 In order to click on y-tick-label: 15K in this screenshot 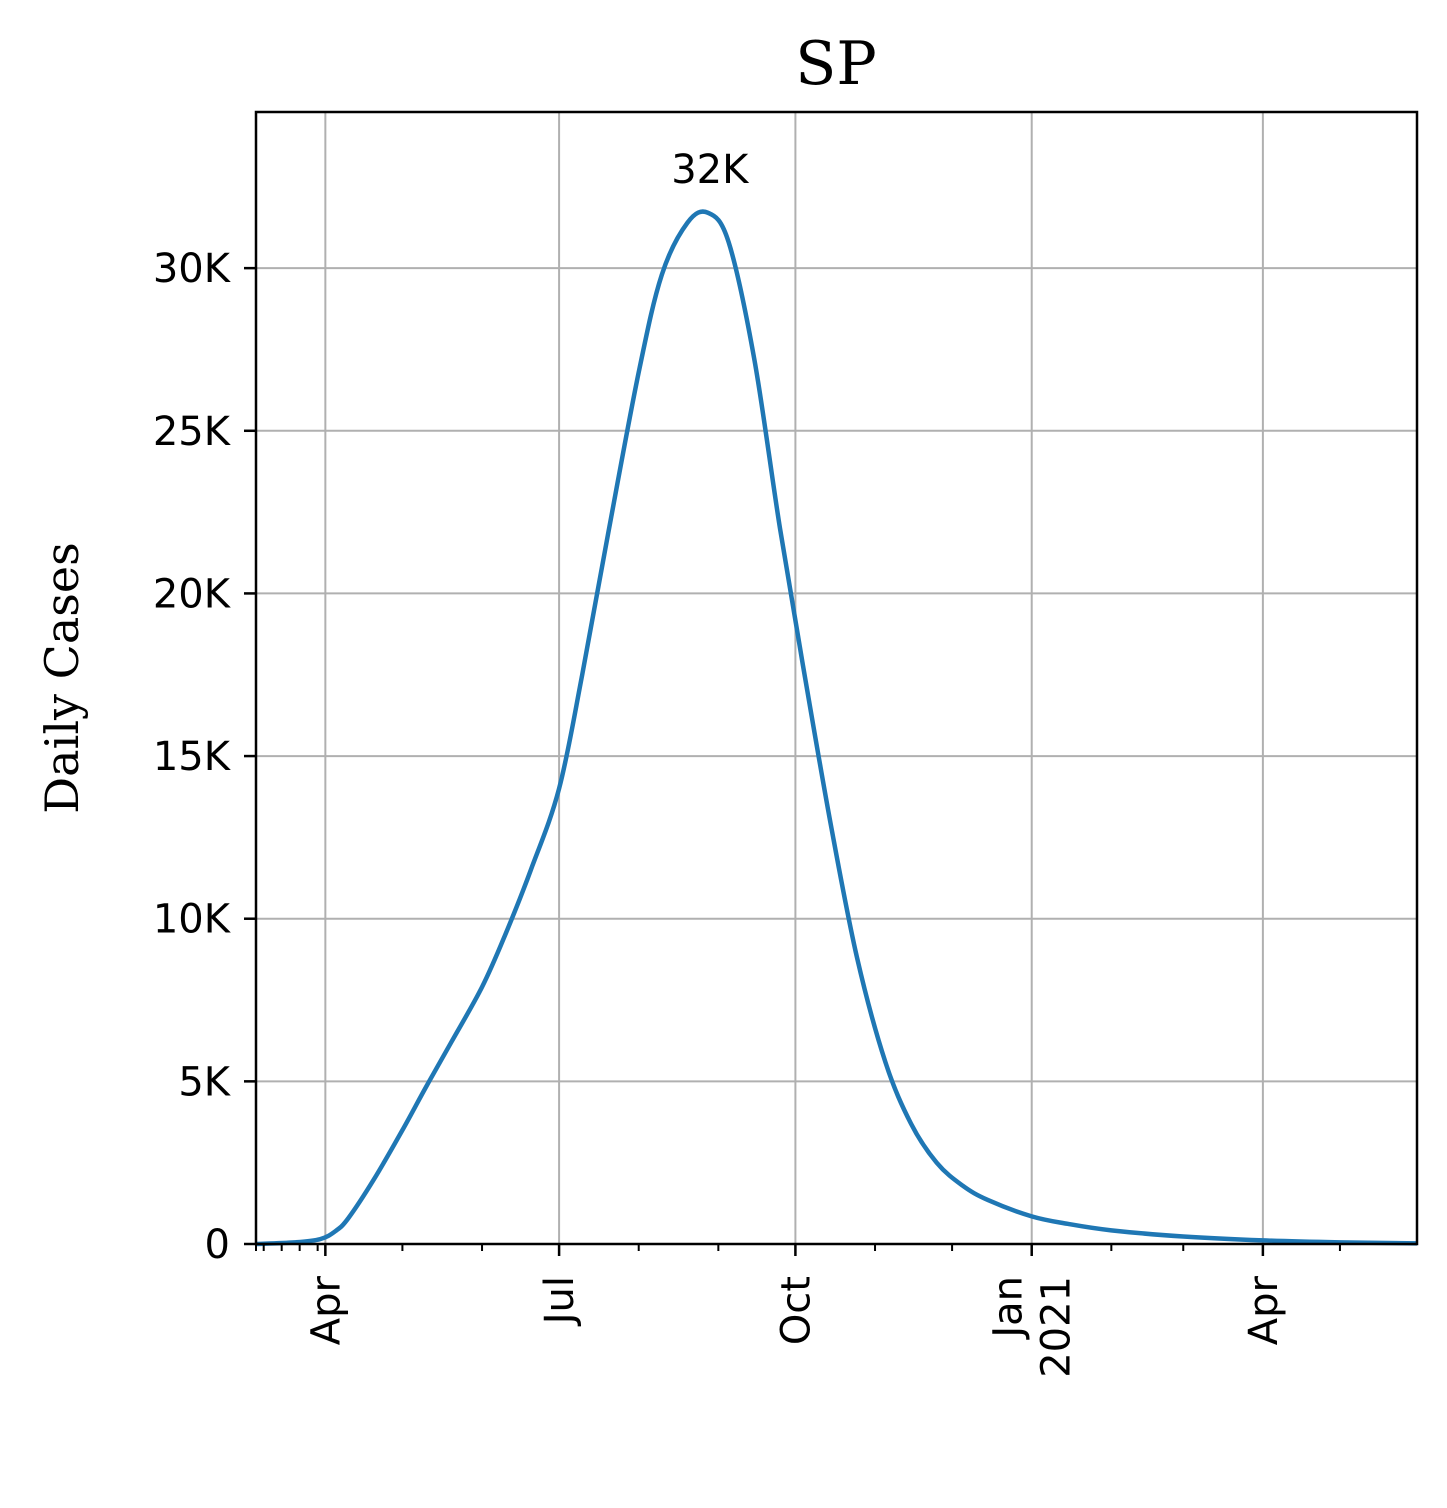, I will do `click(192, 757)`.